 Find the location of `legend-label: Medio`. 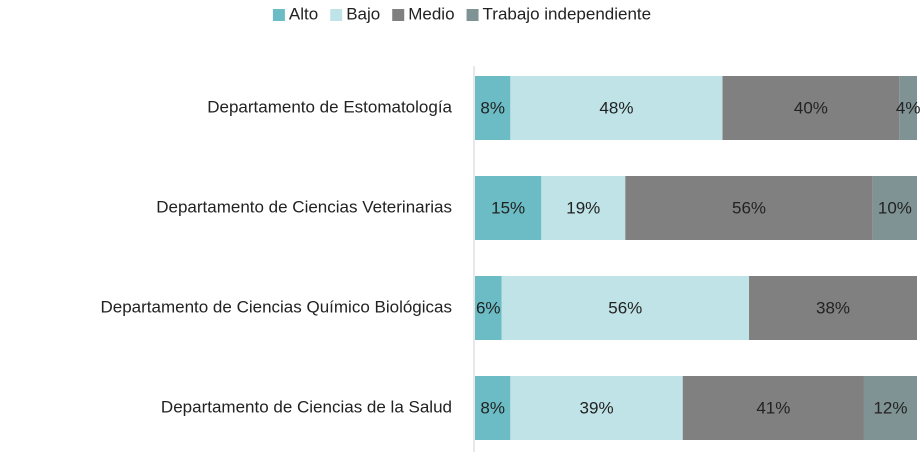

legend-label: Medio is located at coordinates (431, 13).